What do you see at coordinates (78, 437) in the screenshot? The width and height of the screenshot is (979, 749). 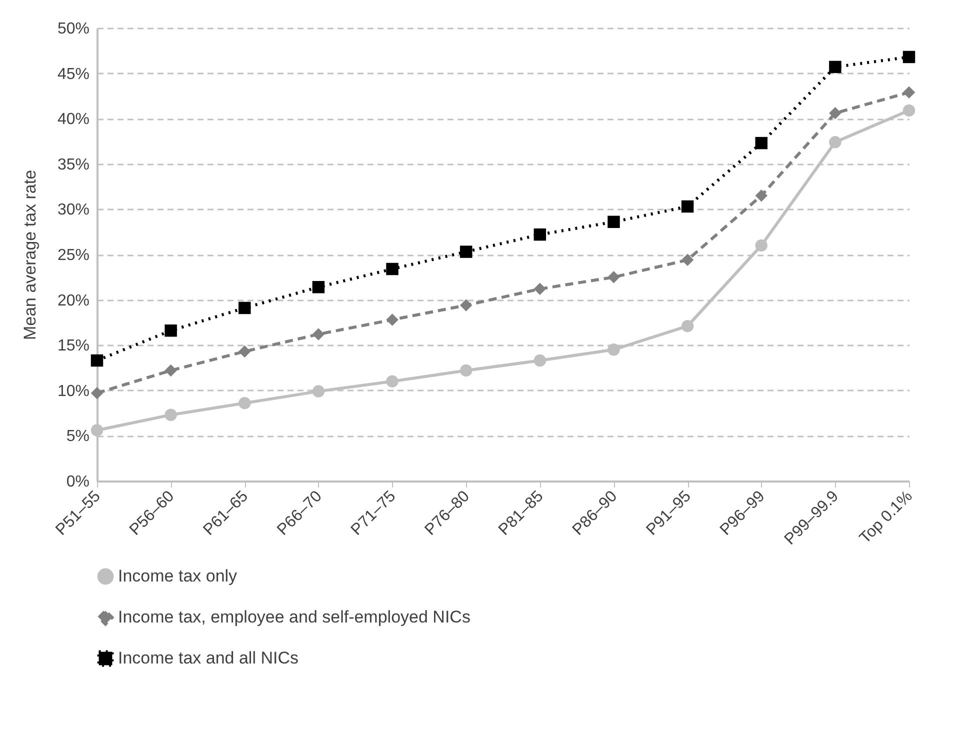 I see `y-tick-label: 5%` at bounding box center [78, 437].